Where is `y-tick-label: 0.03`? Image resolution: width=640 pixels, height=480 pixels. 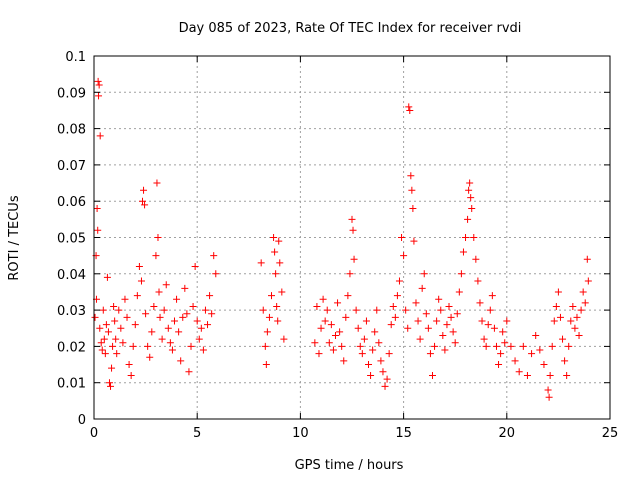 y-tick-label: 0.03 is located at coordinates (71, 311).